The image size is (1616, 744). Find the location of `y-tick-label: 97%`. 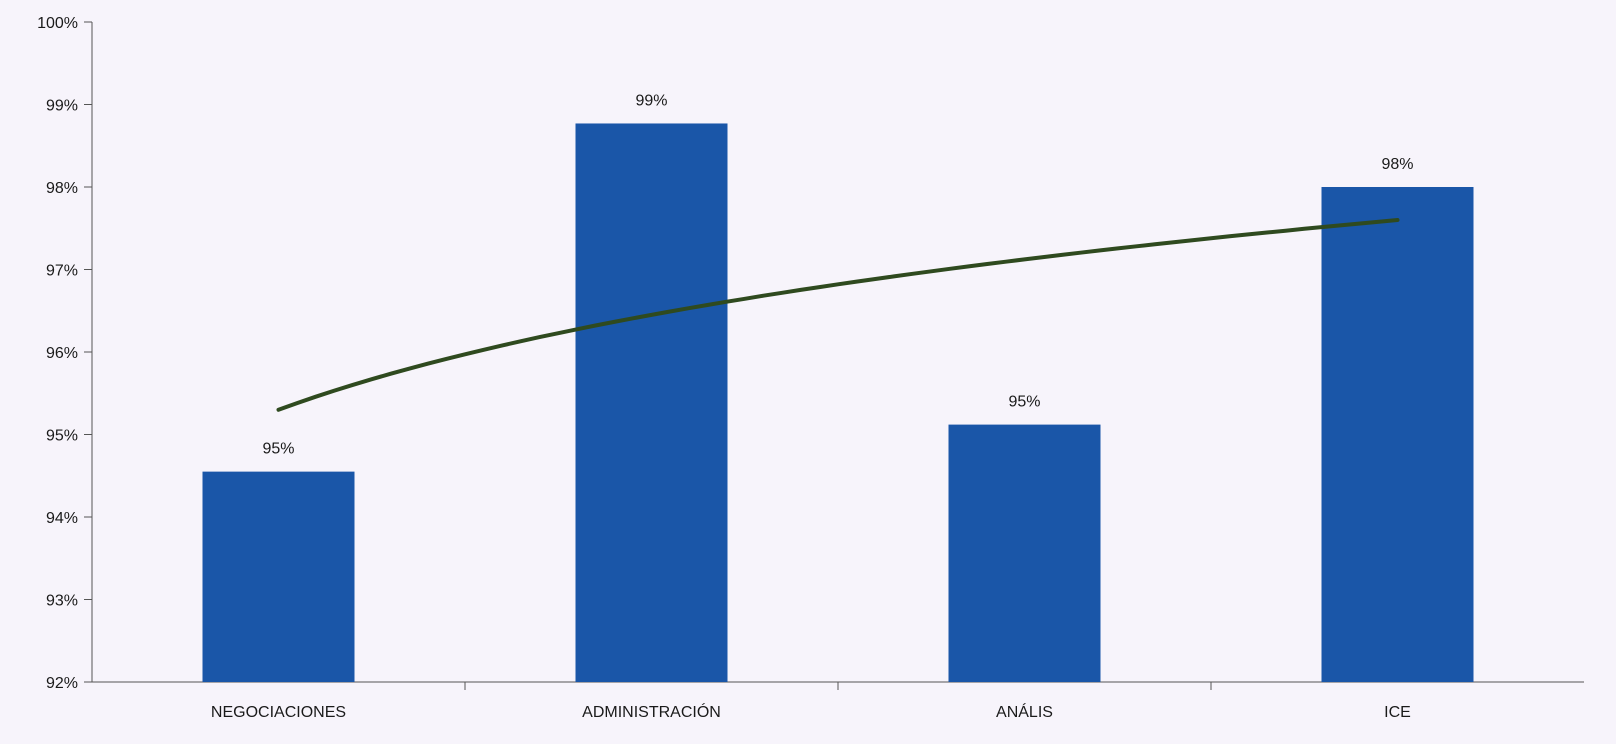

y-tick-label: 97% is located at coordinates (62, 271).